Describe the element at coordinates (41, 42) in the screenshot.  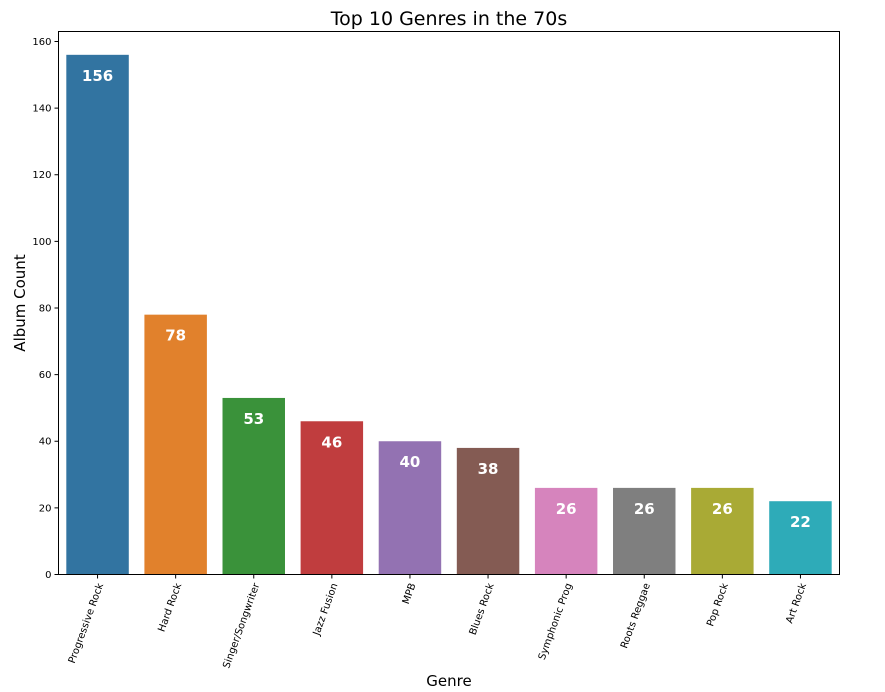
I see `y-tick-label-8: 160` at that location.